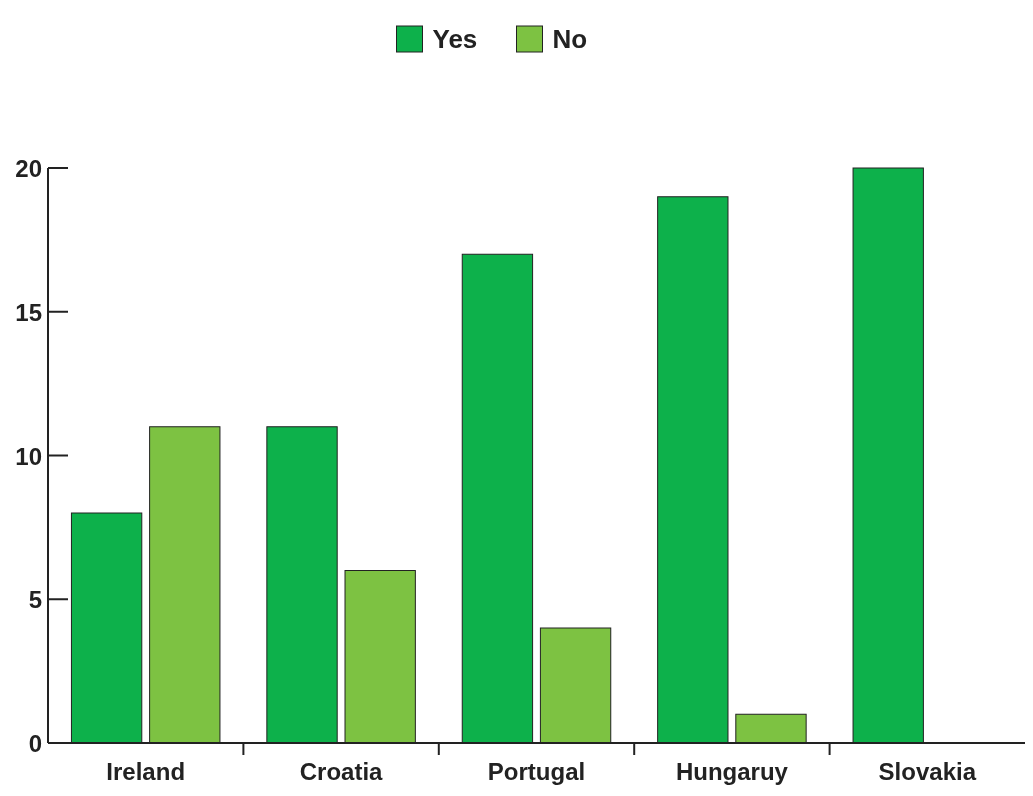  I want to click on legend-label: Yes, so click(455, 39).